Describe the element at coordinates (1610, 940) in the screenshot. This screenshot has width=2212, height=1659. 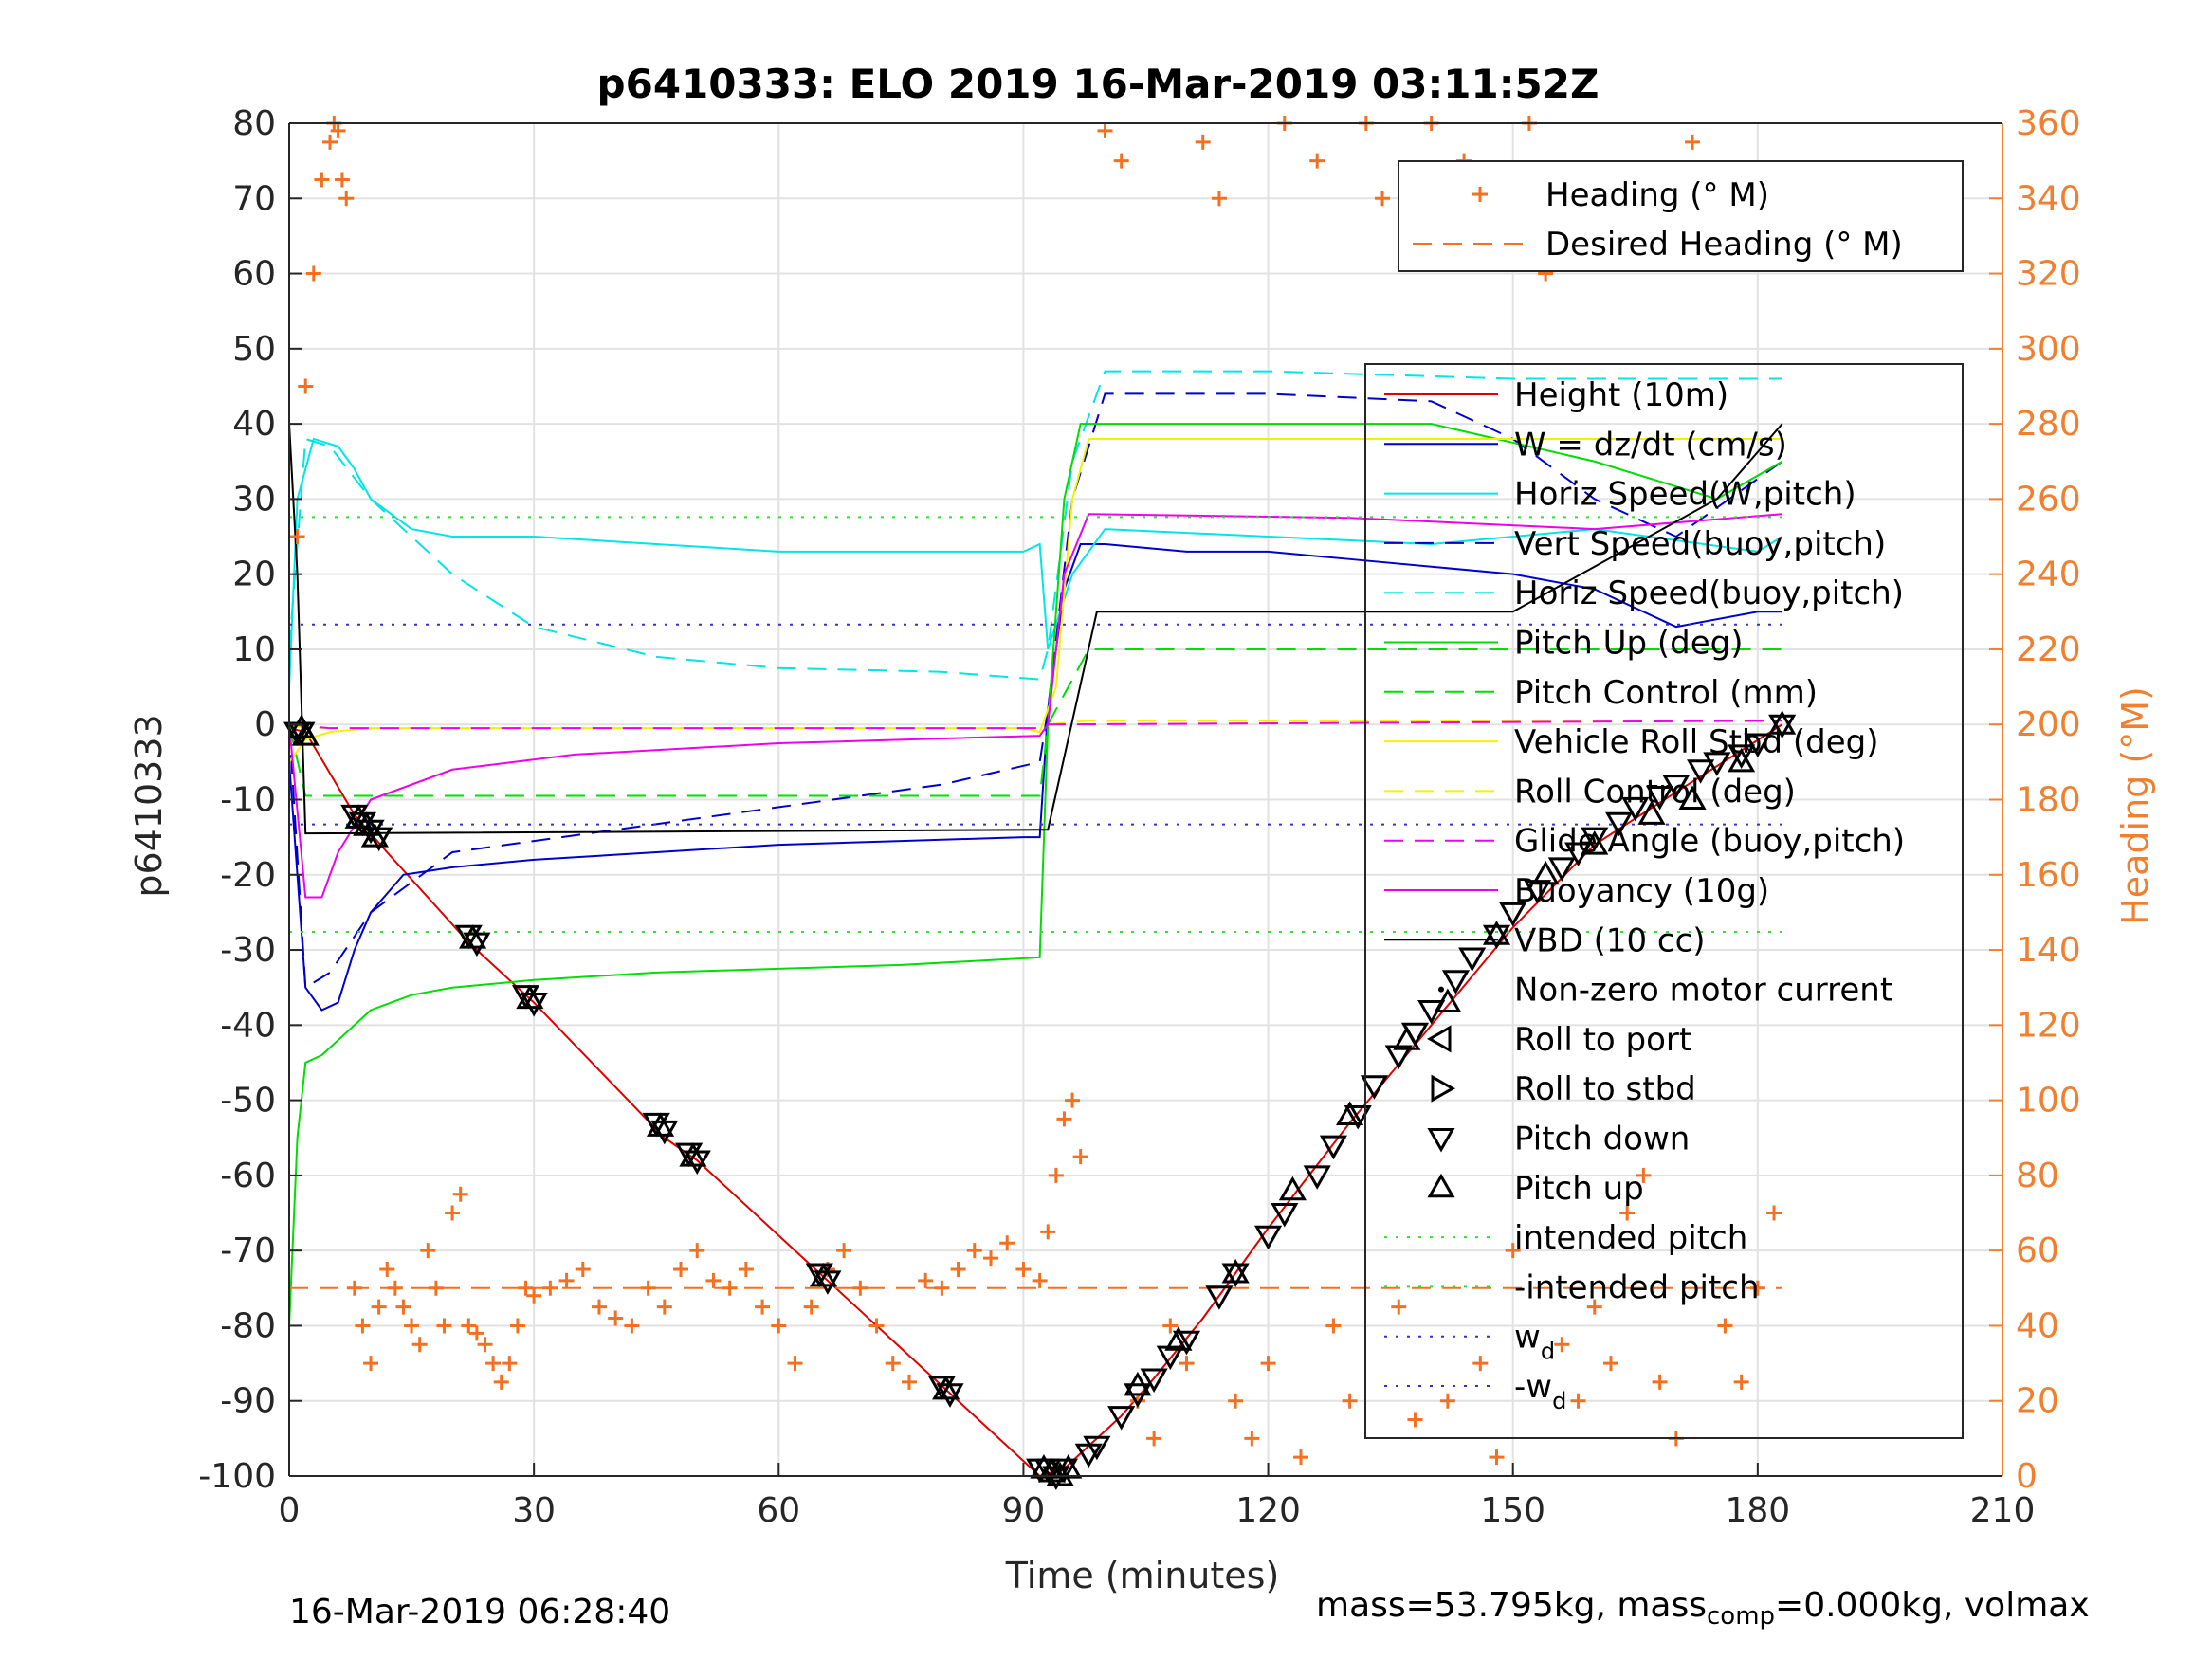
I see `legend-label: VBD (10 cc)` at that location.